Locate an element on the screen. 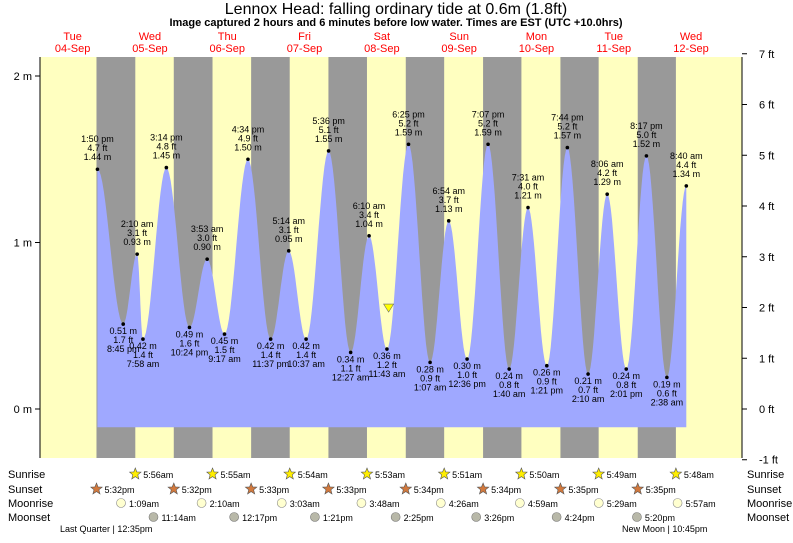  low-tide-label: 1:21 pm is located at coordinates (547, 391).